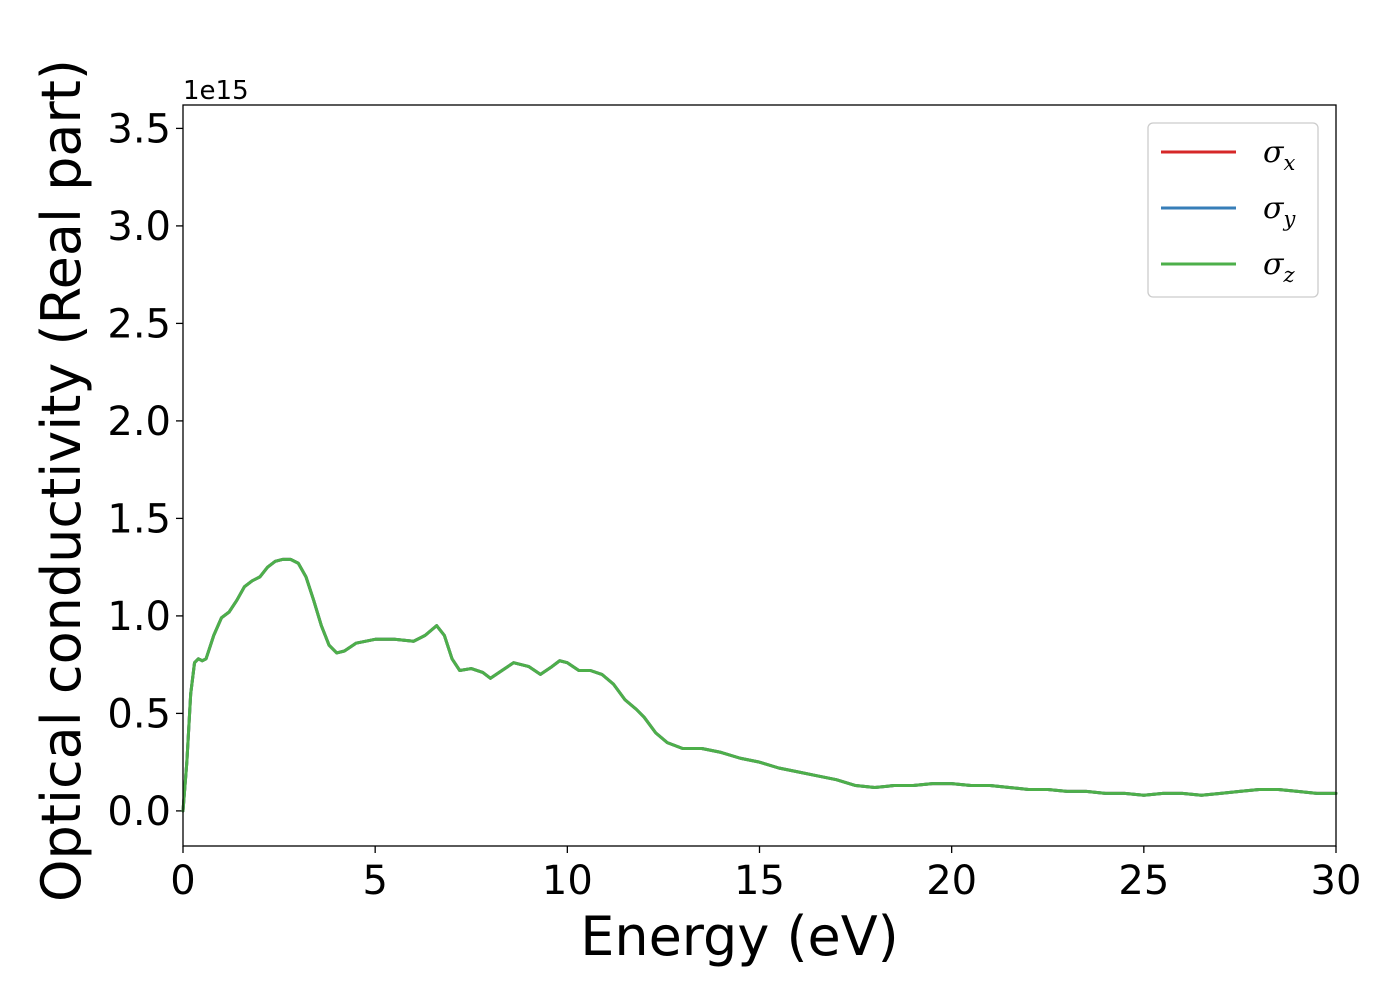  What do you see at coordinates (759, 881) in the screenshot?
I see `x-tick-label: 15` at bounding box center [759, 881].